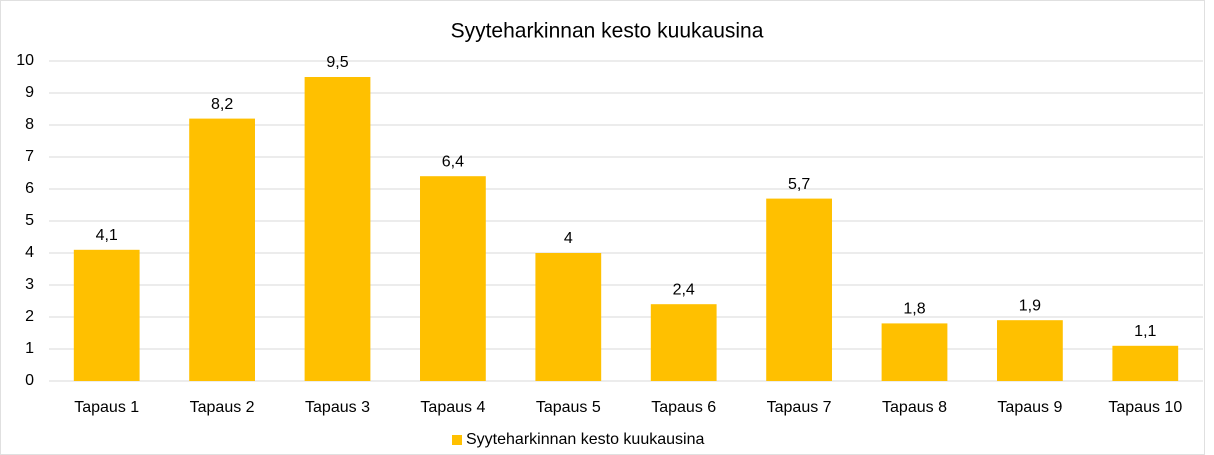 The image size is (1214, 455). What do you see at coordinates (568, 238) in the screenshot?
I see `data-label: 4` at bounding box center [568, 238].